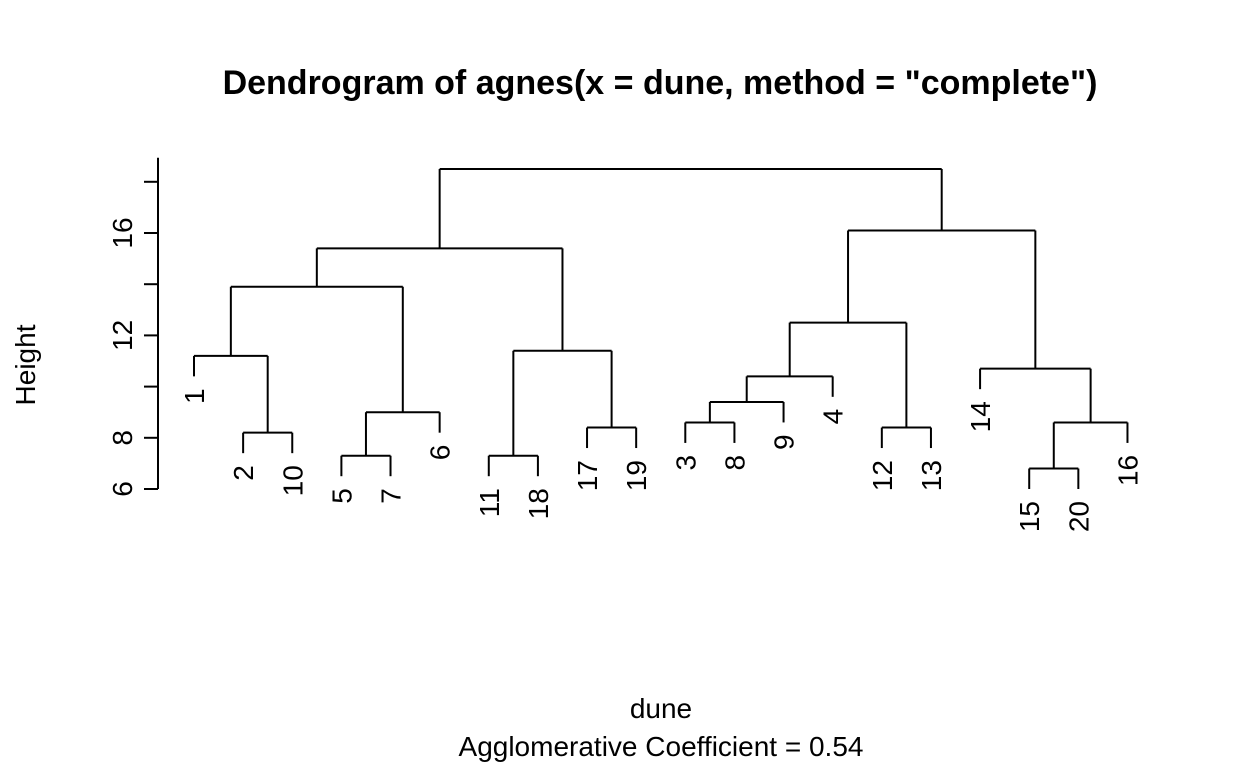 The height and width of the screenshot is (768, 1248). I want to click on leaf-label-4: 4, so click(833, 417).